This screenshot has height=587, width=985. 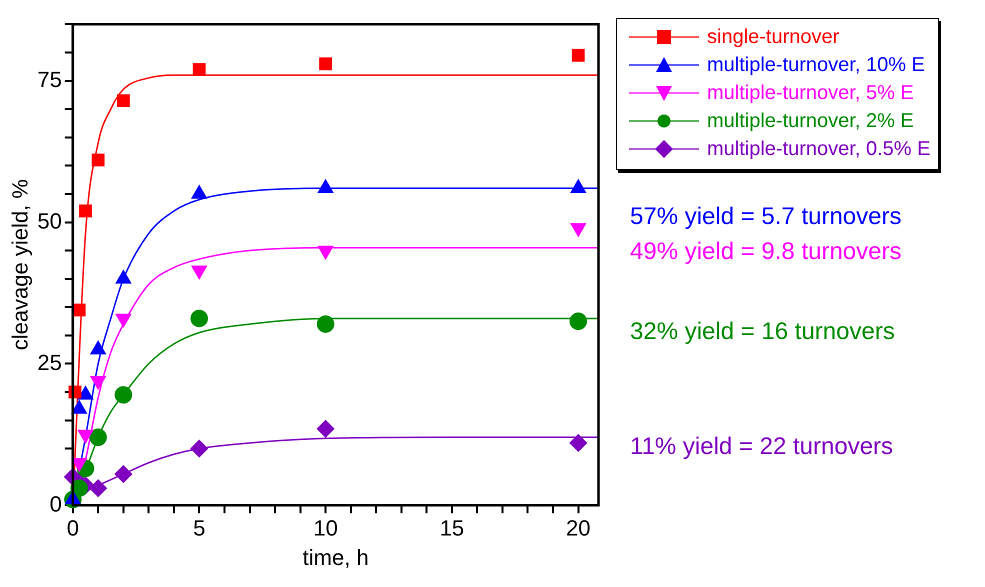 I want to click on y-tick-label: 75, so click(x=49, y=79).